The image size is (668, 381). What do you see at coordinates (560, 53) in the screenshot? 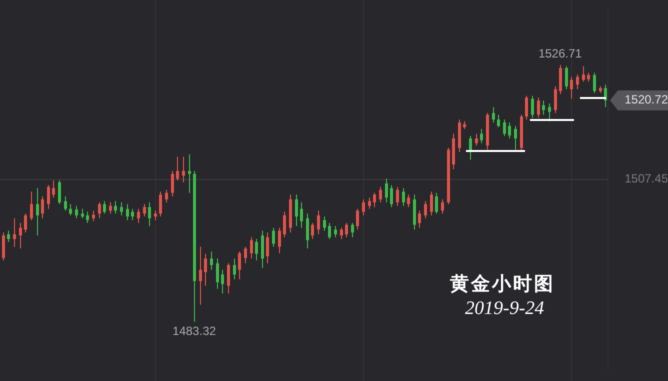
I see `annotation: 1526.71` at bounding box center [560, 53].